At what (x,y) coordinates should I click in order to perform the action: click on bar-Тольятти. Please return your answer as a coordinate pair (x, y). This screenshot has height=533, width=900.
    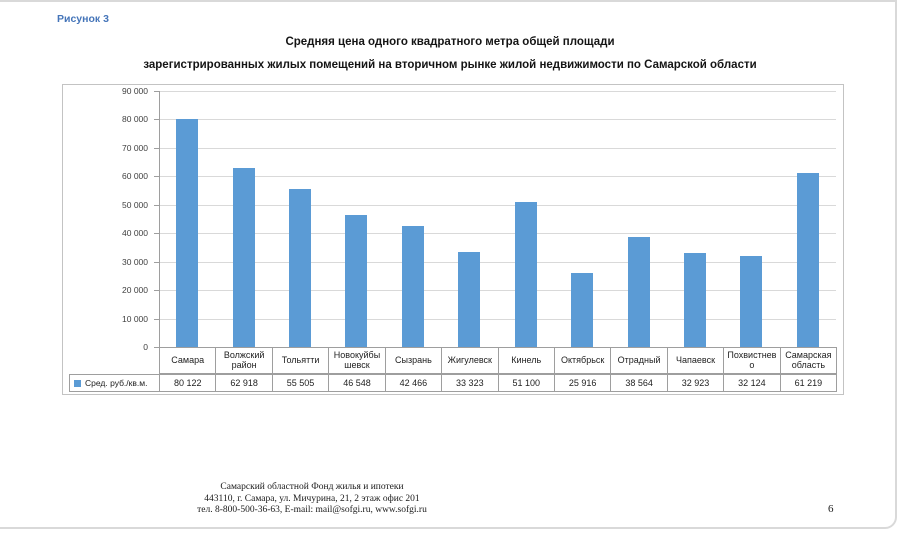
    Looking at the image, I should click on (300, 268).